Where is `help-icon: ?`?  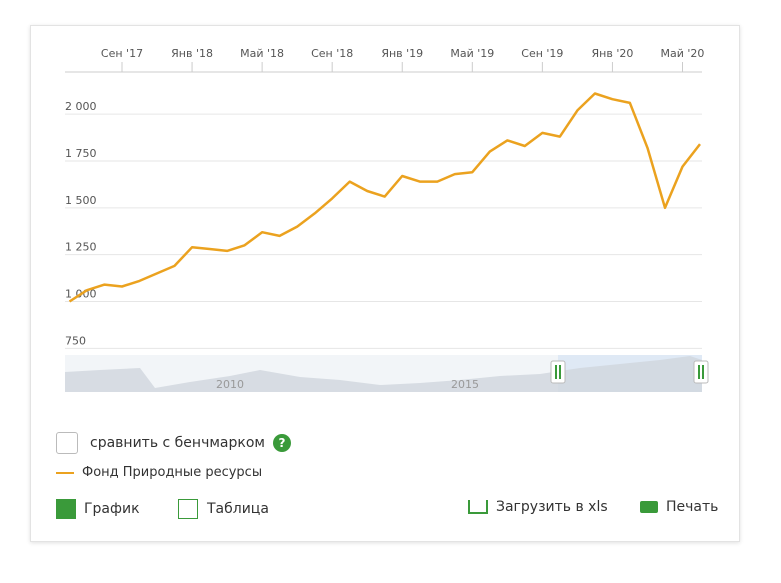 help-icon: ? is located at coordinates (281, 443).